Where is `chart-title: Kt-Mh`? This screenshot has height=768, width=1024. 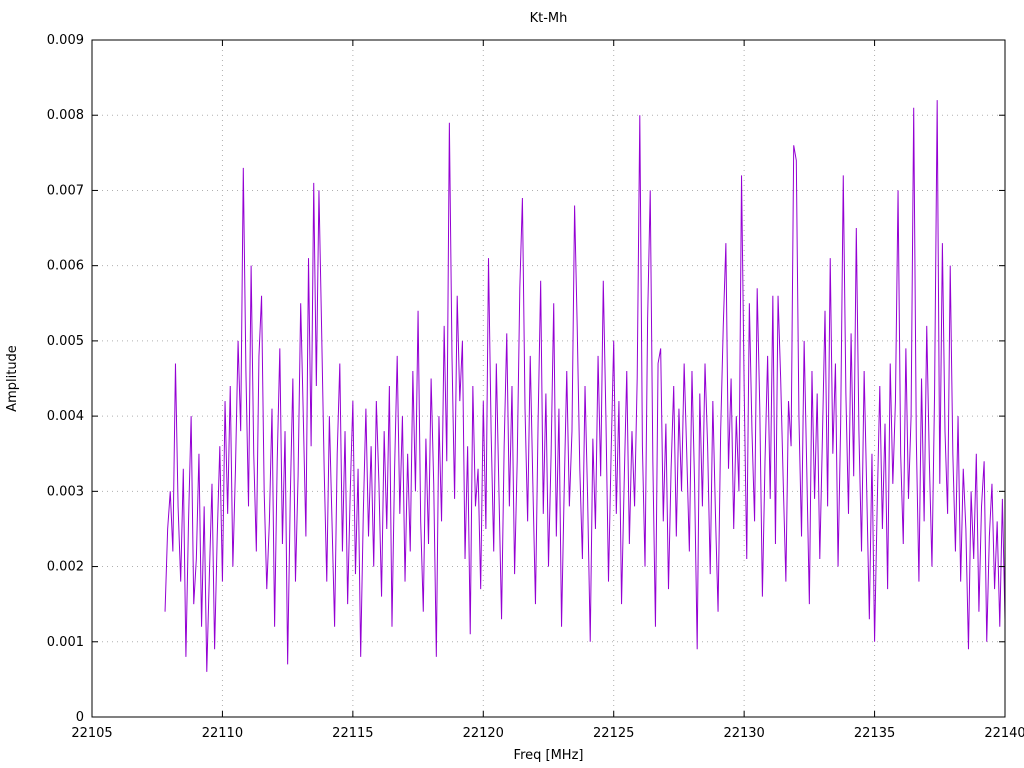
chart-title: Kt-Mh is located at coordinates (549, 18).